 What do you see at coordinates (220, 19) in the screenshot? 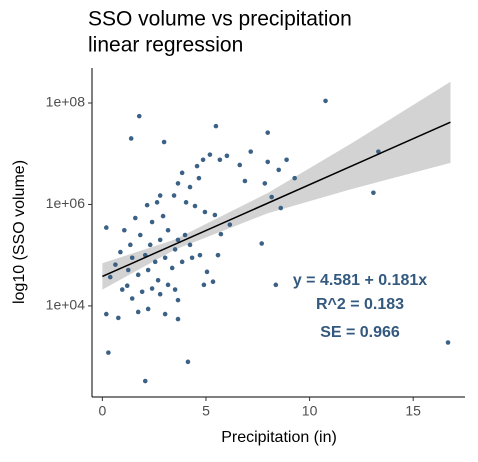
I see `chart-title: SSO volume vs precipitation` at bounding box center [220, 19].